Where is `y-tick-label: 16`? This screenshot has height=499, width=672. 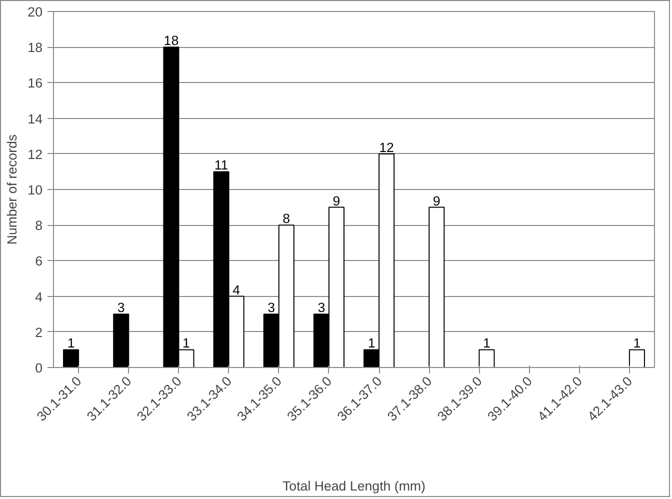 y-tick-label: 16 is located at coordinates (35, 83).